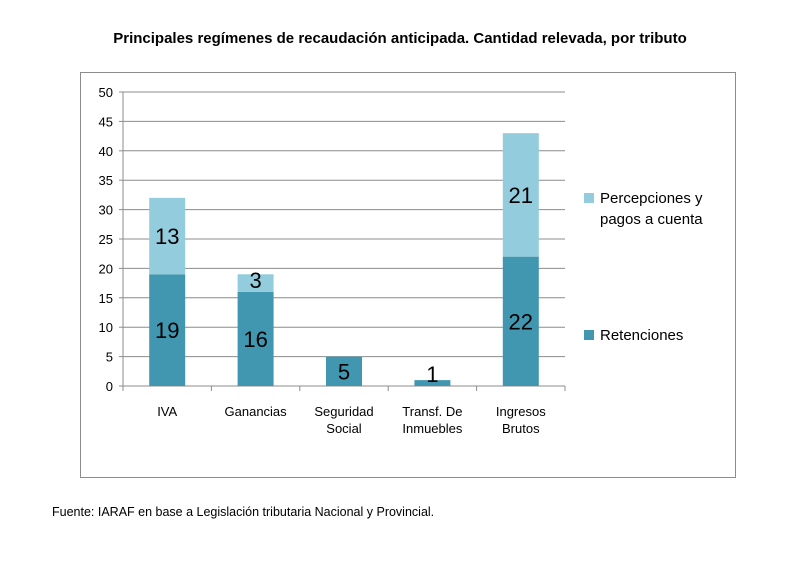  What do you see at coordinates (432, 411) in the screenshot?
I see `x-tick-label: Transf. De` at bounding box center [432, 411].